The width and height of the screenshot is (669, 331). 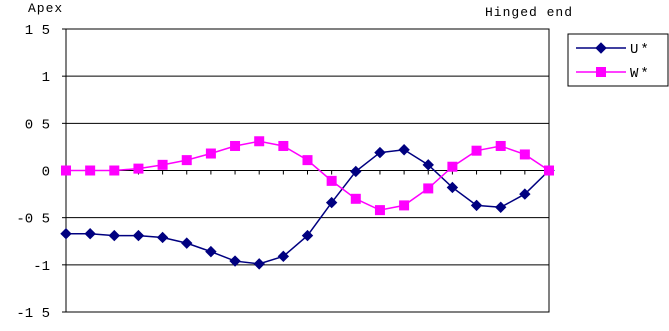 What do you see at coordinates (37, 31) in the screenshot?
I see `y-tick-label: 1 5` at bounding box center [37, 31].